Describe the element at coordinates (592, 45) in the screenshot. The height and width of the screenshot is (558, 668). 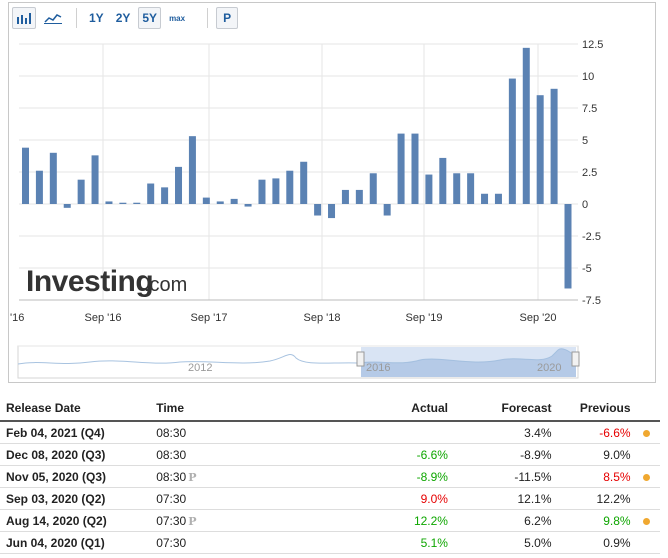
I see `y-tick-label: 12.5` at that location.